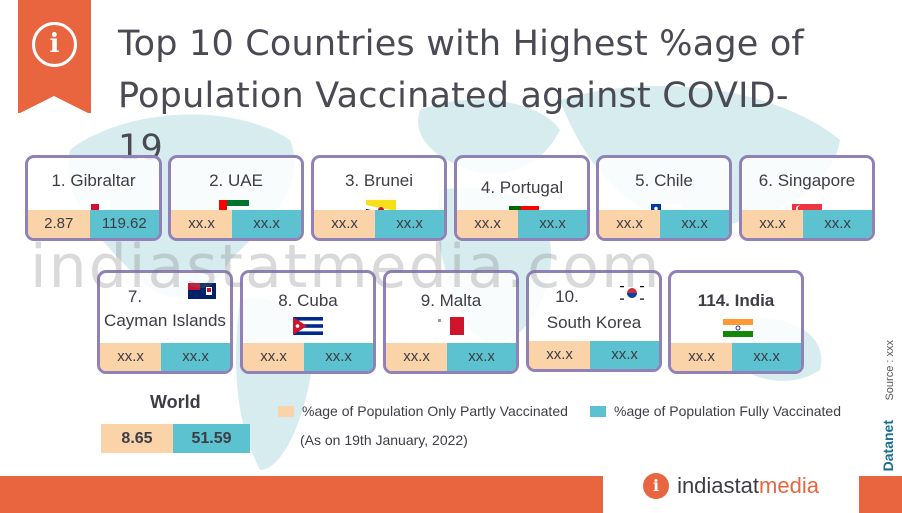 Image resolution: width=902 pixels, height=513 pixels. I want to click on legend-swatch-partly, so click(286, 411).